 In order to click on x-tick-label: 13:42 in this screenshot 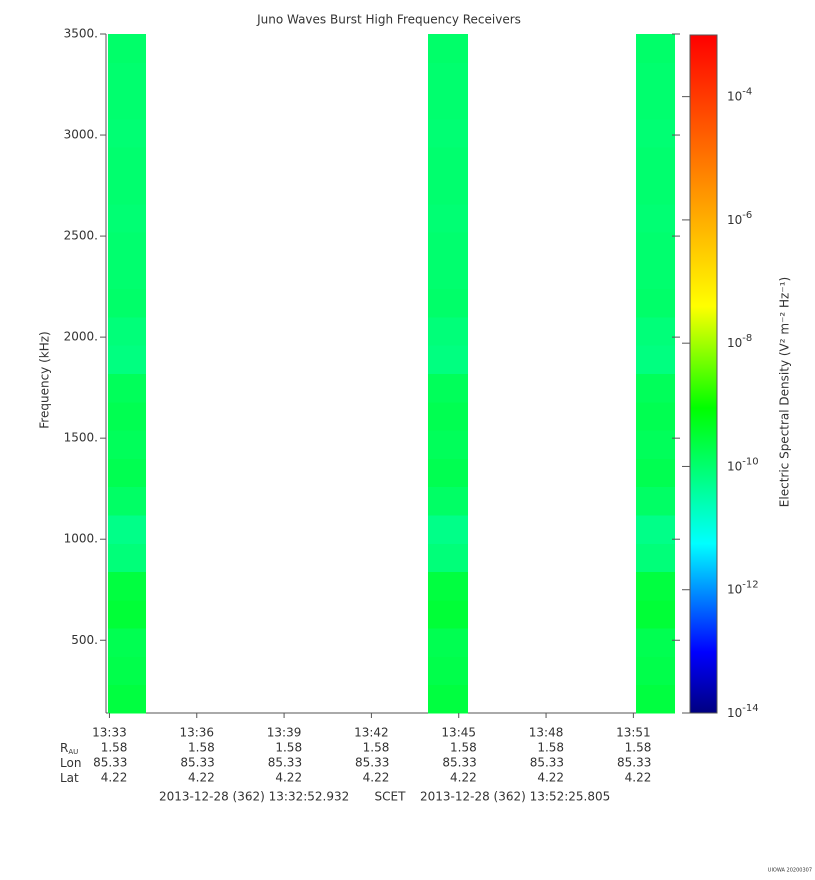, I will do `click(371, 733)`.